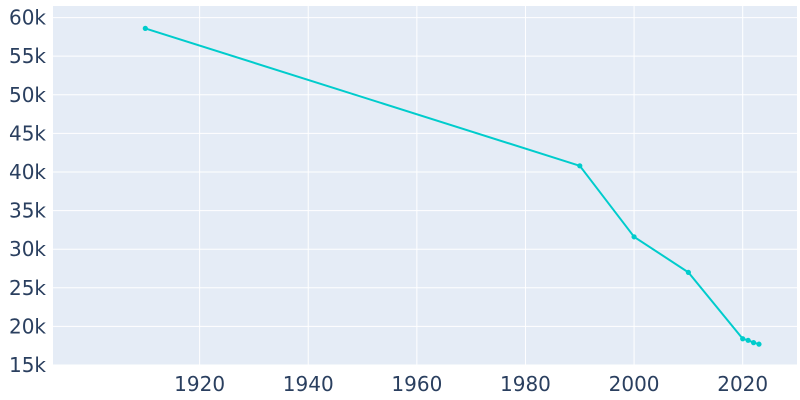  Describe the element at coordinates (27, 191) in the screenshot. I see `y-axis-tick-labels: 15k 20k 25k 30k 35k 40k 45k 50k 55k 60k` at that location.